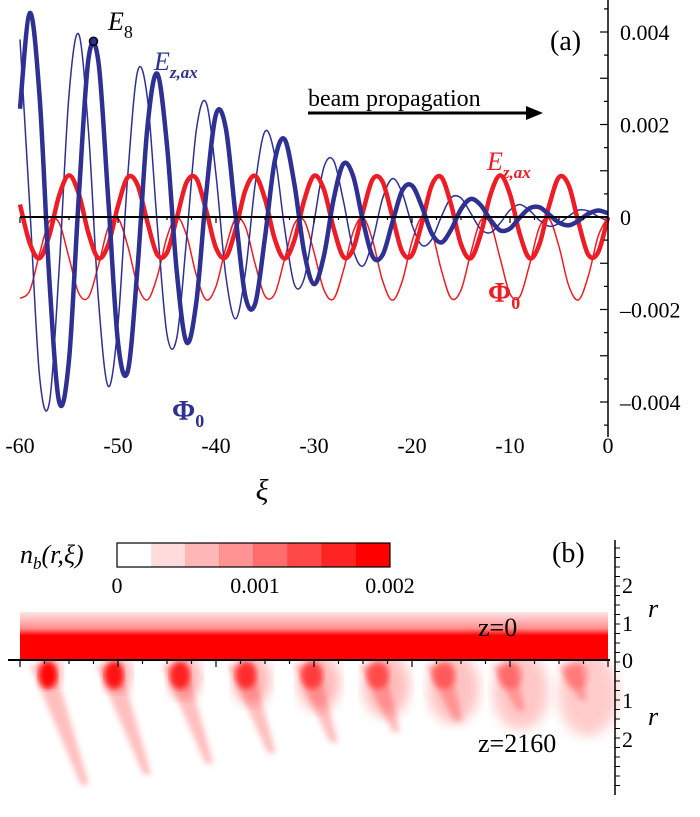  I want to click on panel-label-a: (a), so click(565, 41).